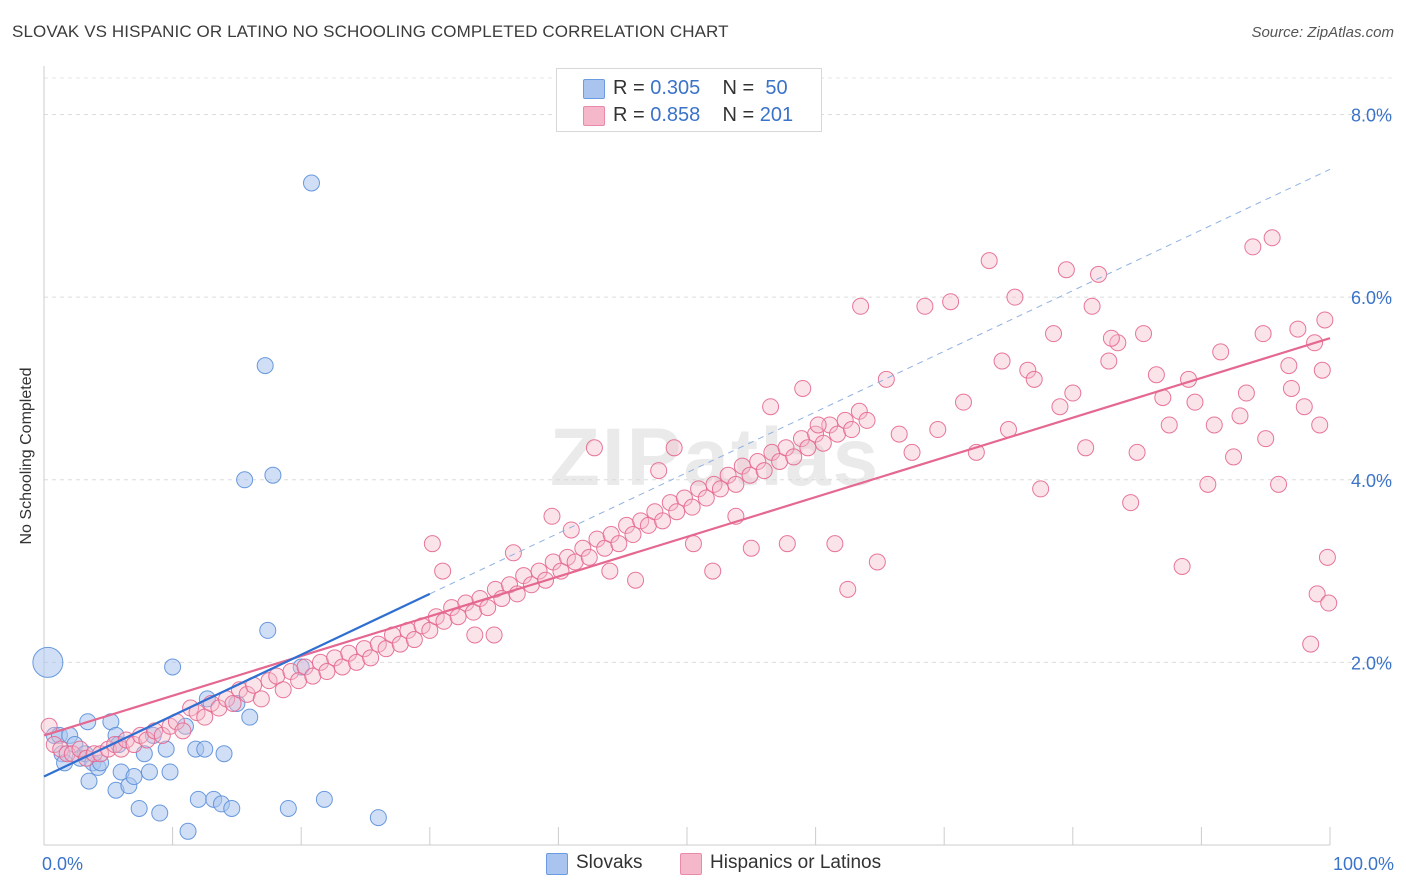 The width and height of the screenshot is (1406, 892). What do you see at coordinates (1363, 864) in the screenshot?
I see `x-tick-label: 100.0%` at bounding box center [1363, 864].